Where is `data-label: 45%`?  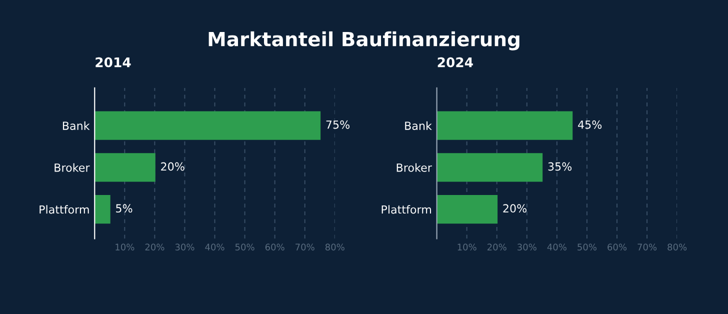
data-label: 45% is located at coordinates (590, 124).